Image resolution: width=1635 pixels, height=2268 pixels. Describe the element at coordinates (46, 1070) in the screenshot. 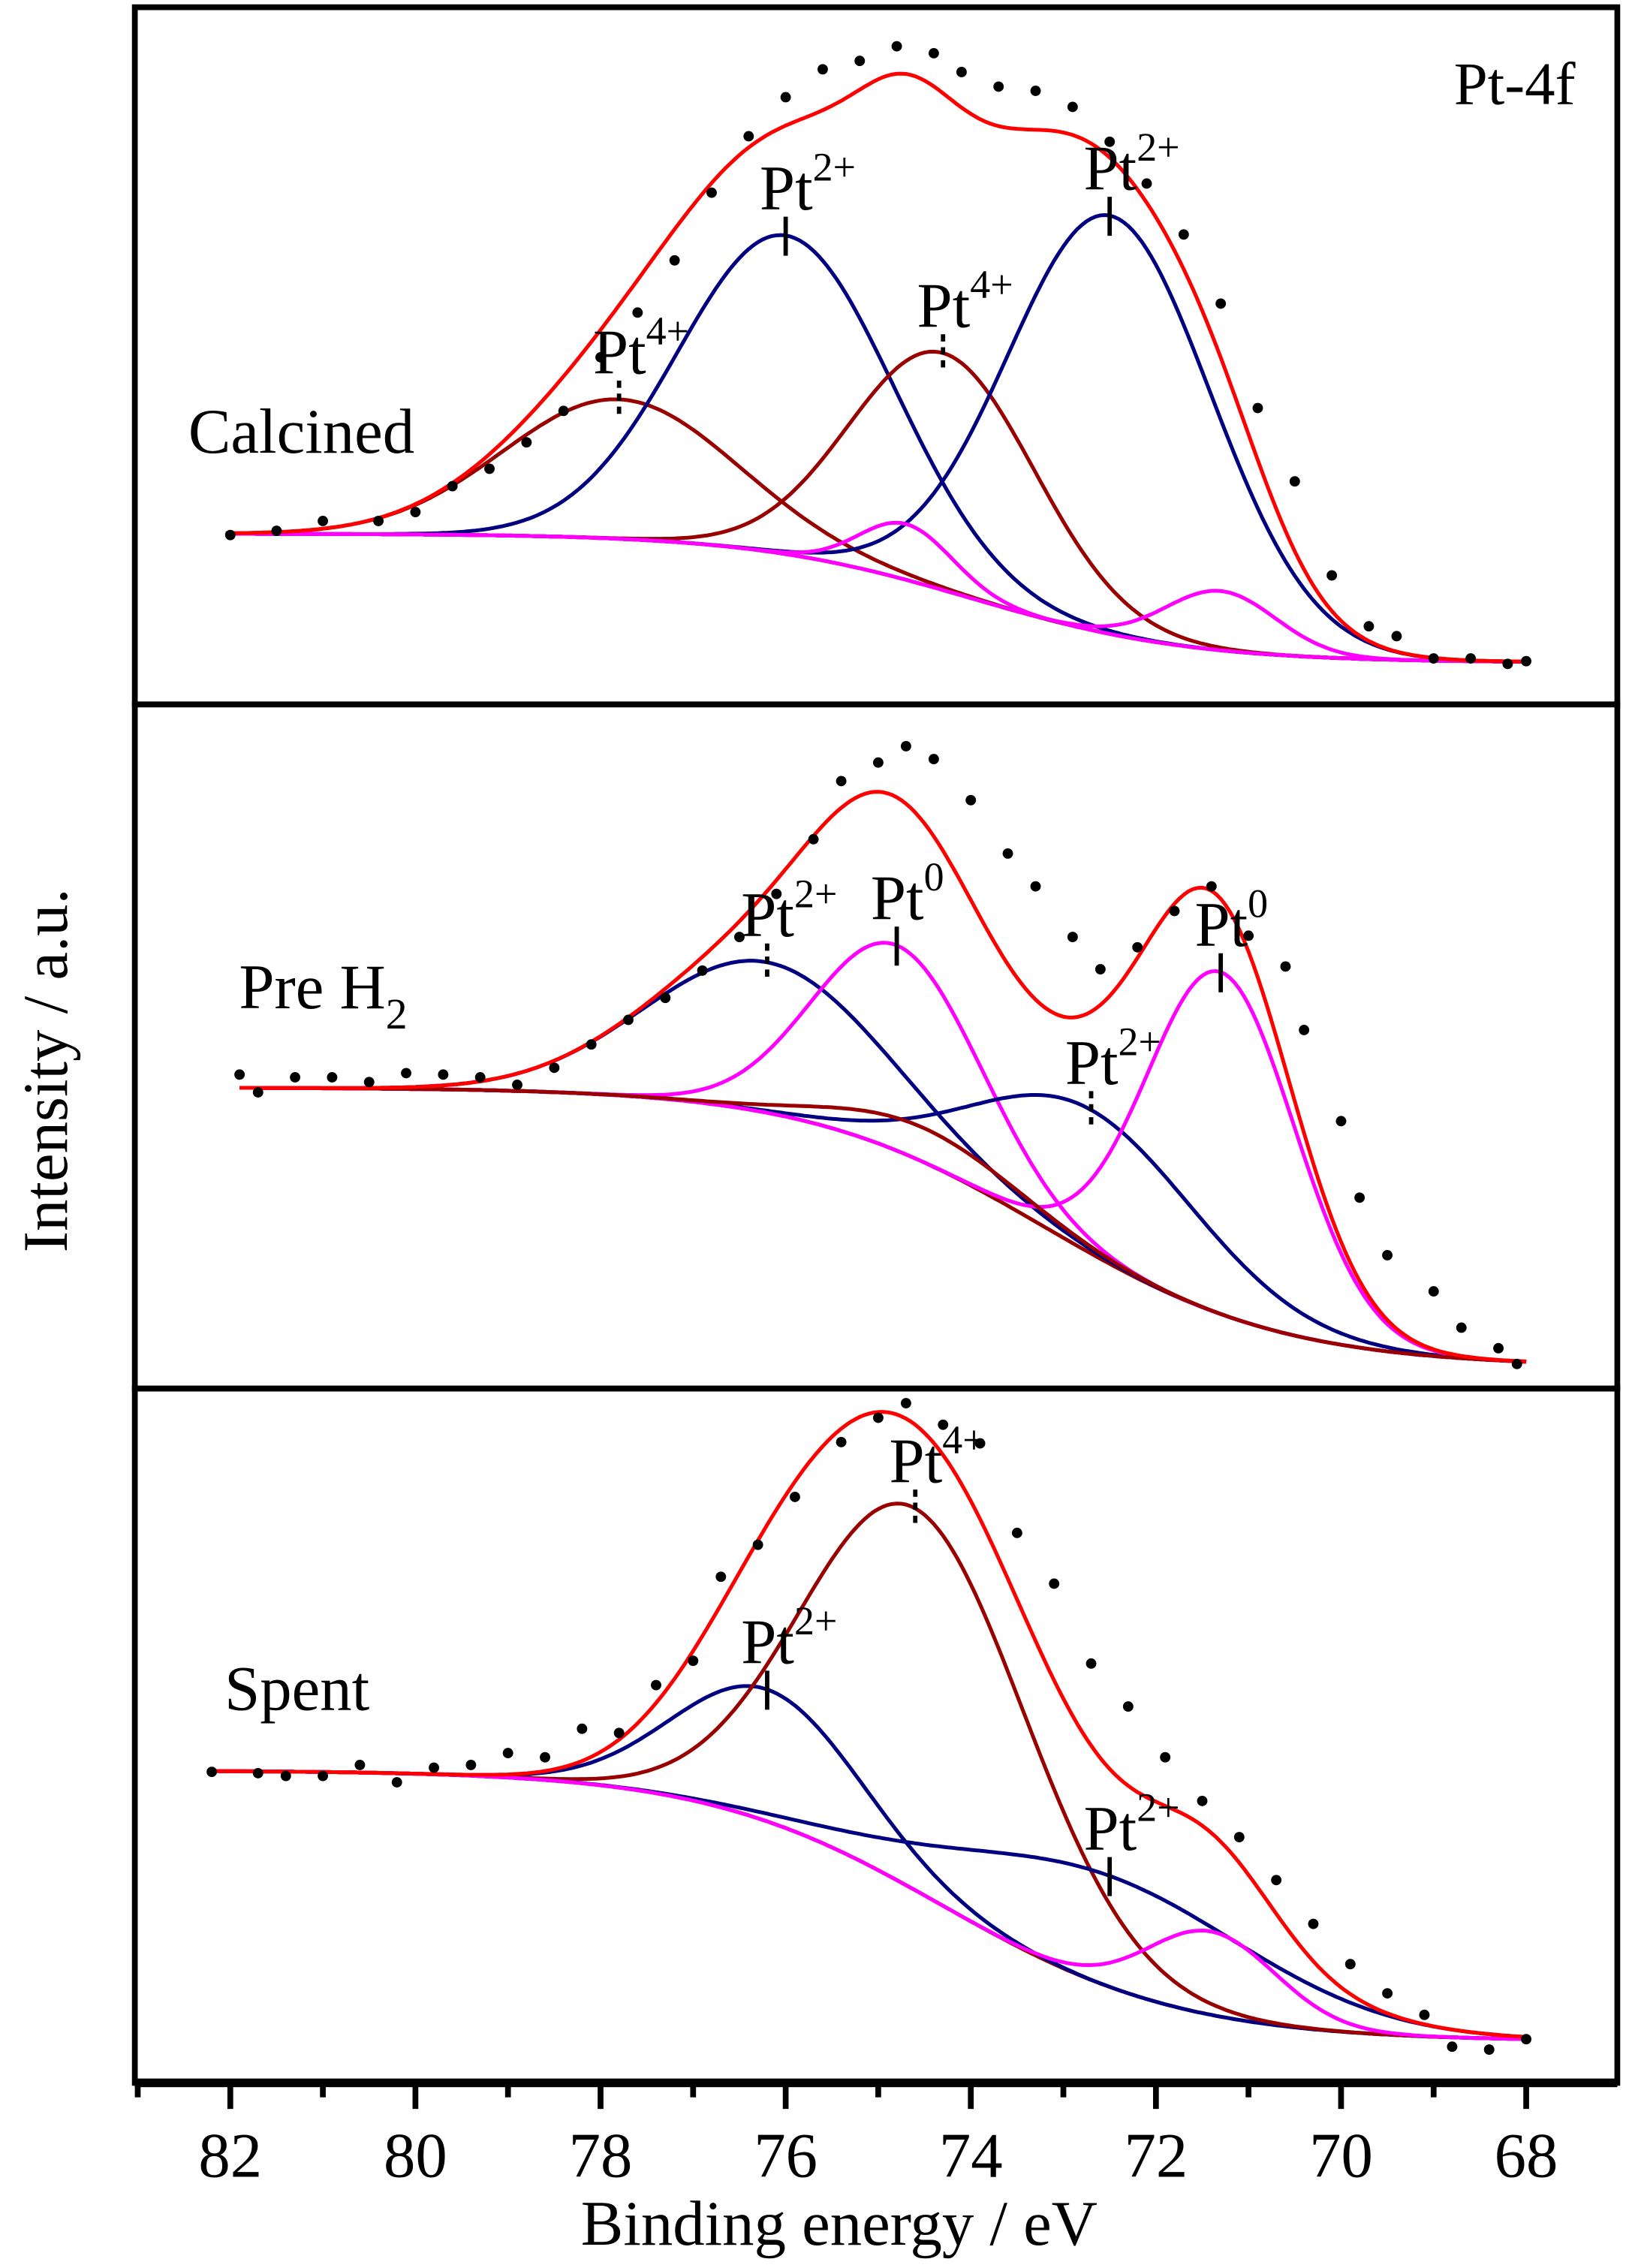

I see `y-axis-label: Intensity / a.u.` at that location.